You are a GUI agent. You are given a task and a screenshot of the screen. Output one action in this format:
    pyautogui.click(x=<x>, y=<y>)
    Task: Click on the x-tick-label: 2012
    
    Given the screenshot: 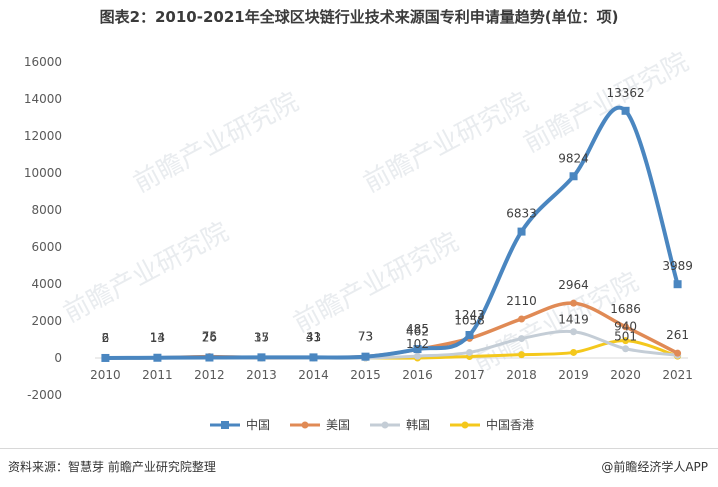 What is the action you would take?
    pyautogui.click(x=209, y=375)
    